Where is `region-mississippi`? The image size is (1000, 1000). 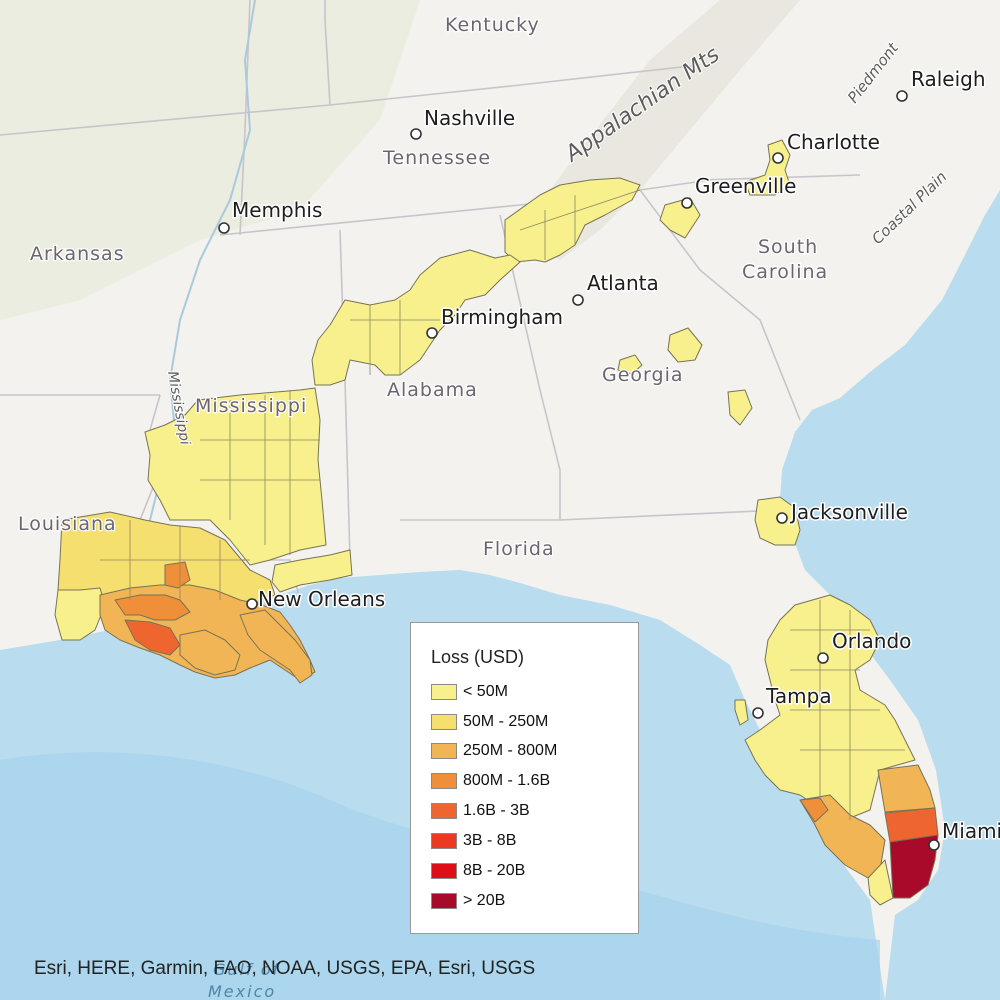 region-mississippi is located at coordinates (235, 476).